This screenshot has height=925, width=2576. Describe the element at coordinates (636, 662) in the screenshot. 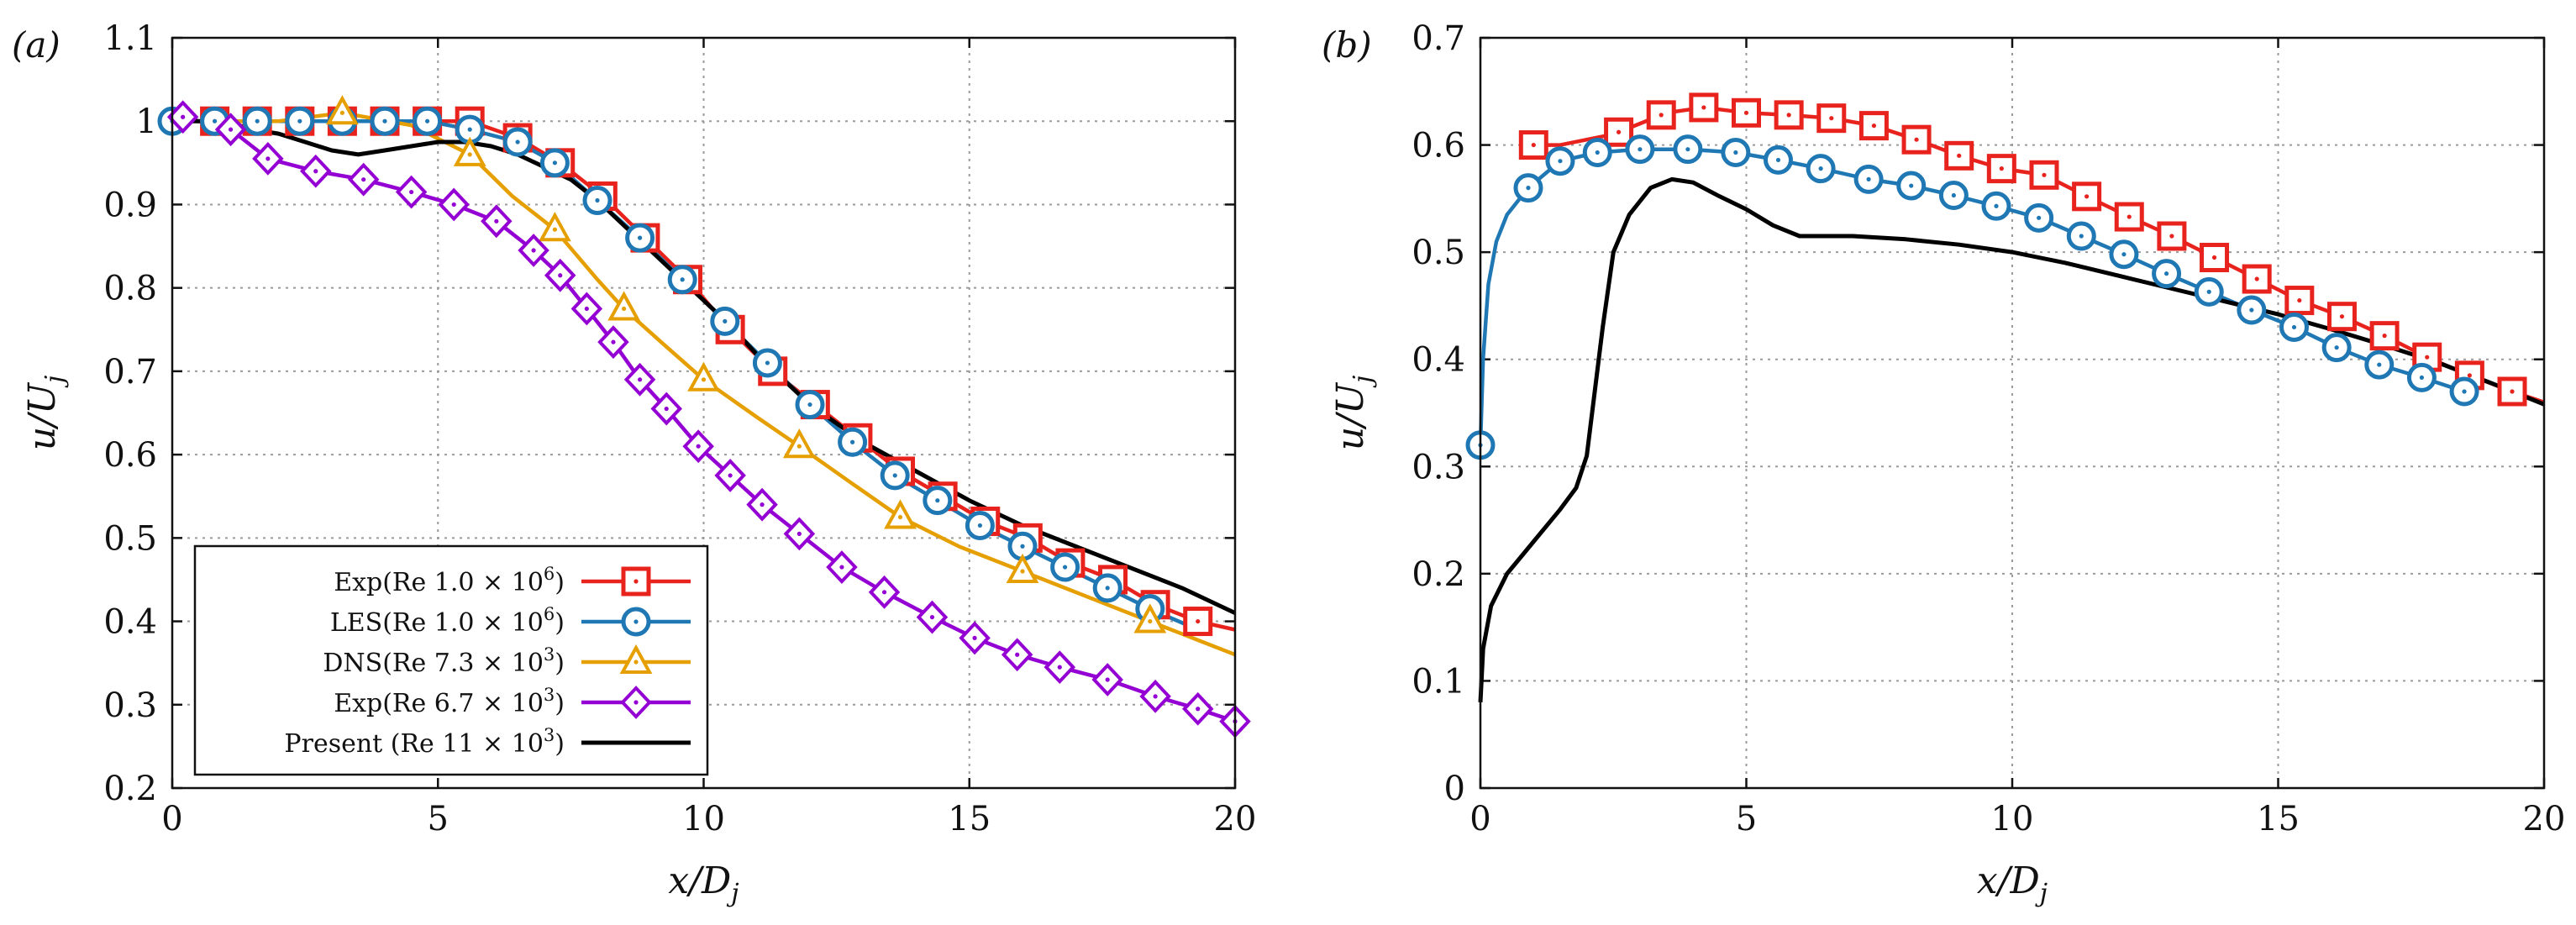

I see `legend-marker-triangle-center-dot` at that location.